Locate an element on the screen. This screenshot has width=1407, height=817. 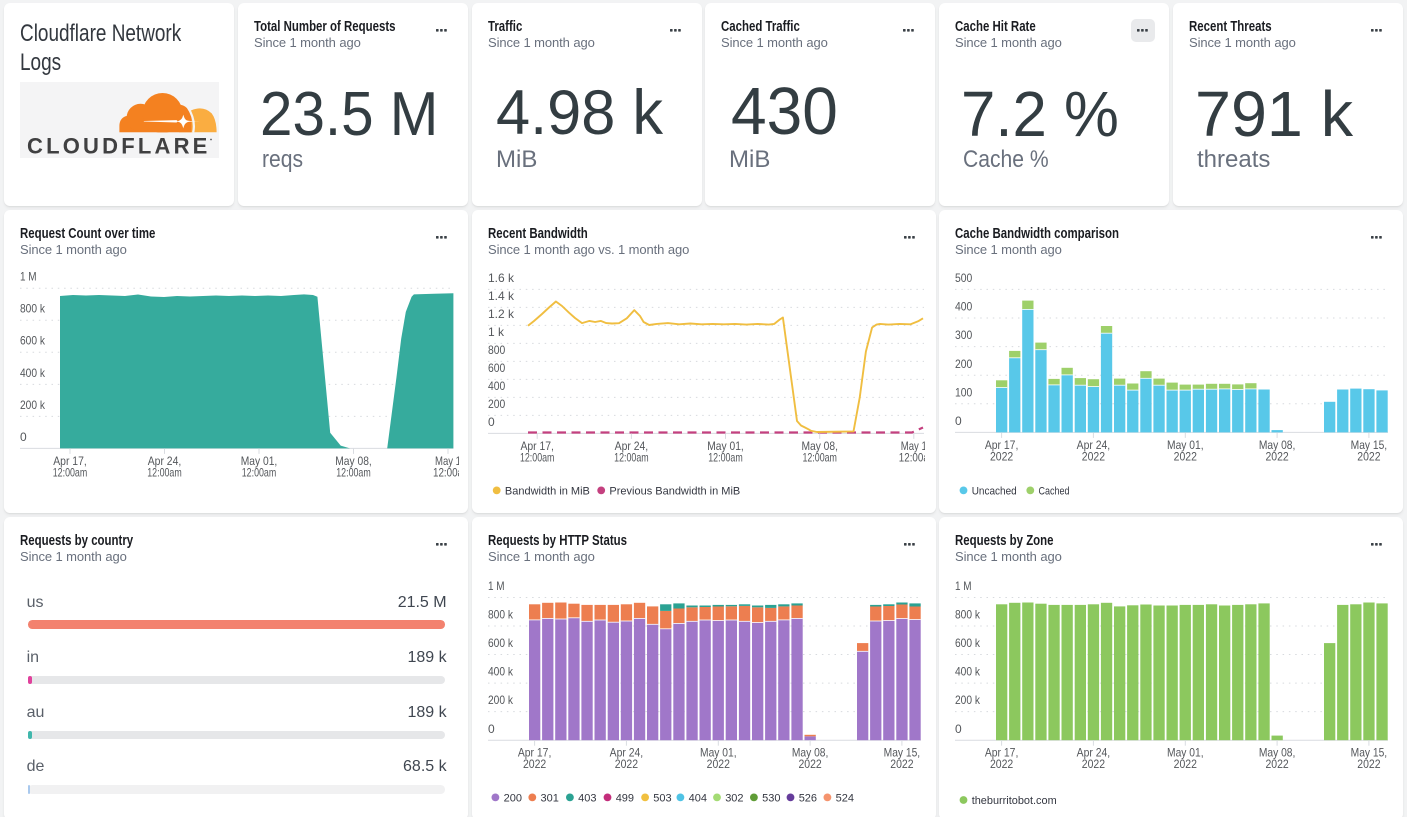
svg-text: Cached is located at coordinates (1054, 491).